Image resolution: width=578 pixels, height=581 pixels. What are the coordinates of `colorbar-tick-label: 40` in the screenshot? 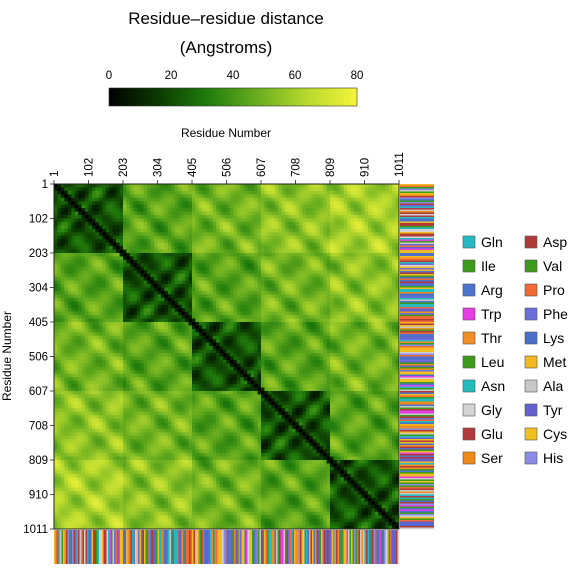 It's located at (233, 76).